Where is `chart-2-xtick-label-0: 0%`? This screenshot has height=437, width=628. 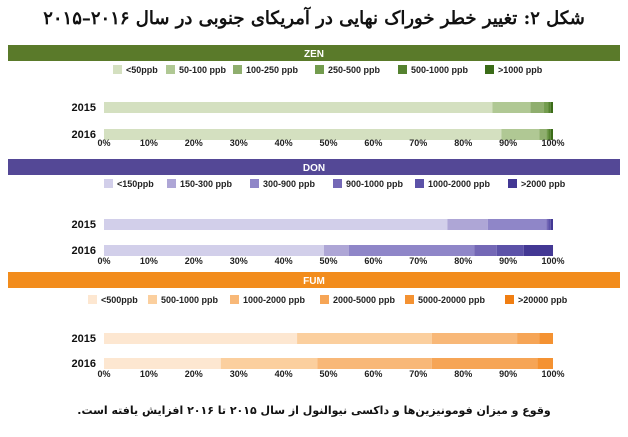
chart-2-xtick-label-0: 0% is located at coordinates (103, 374).